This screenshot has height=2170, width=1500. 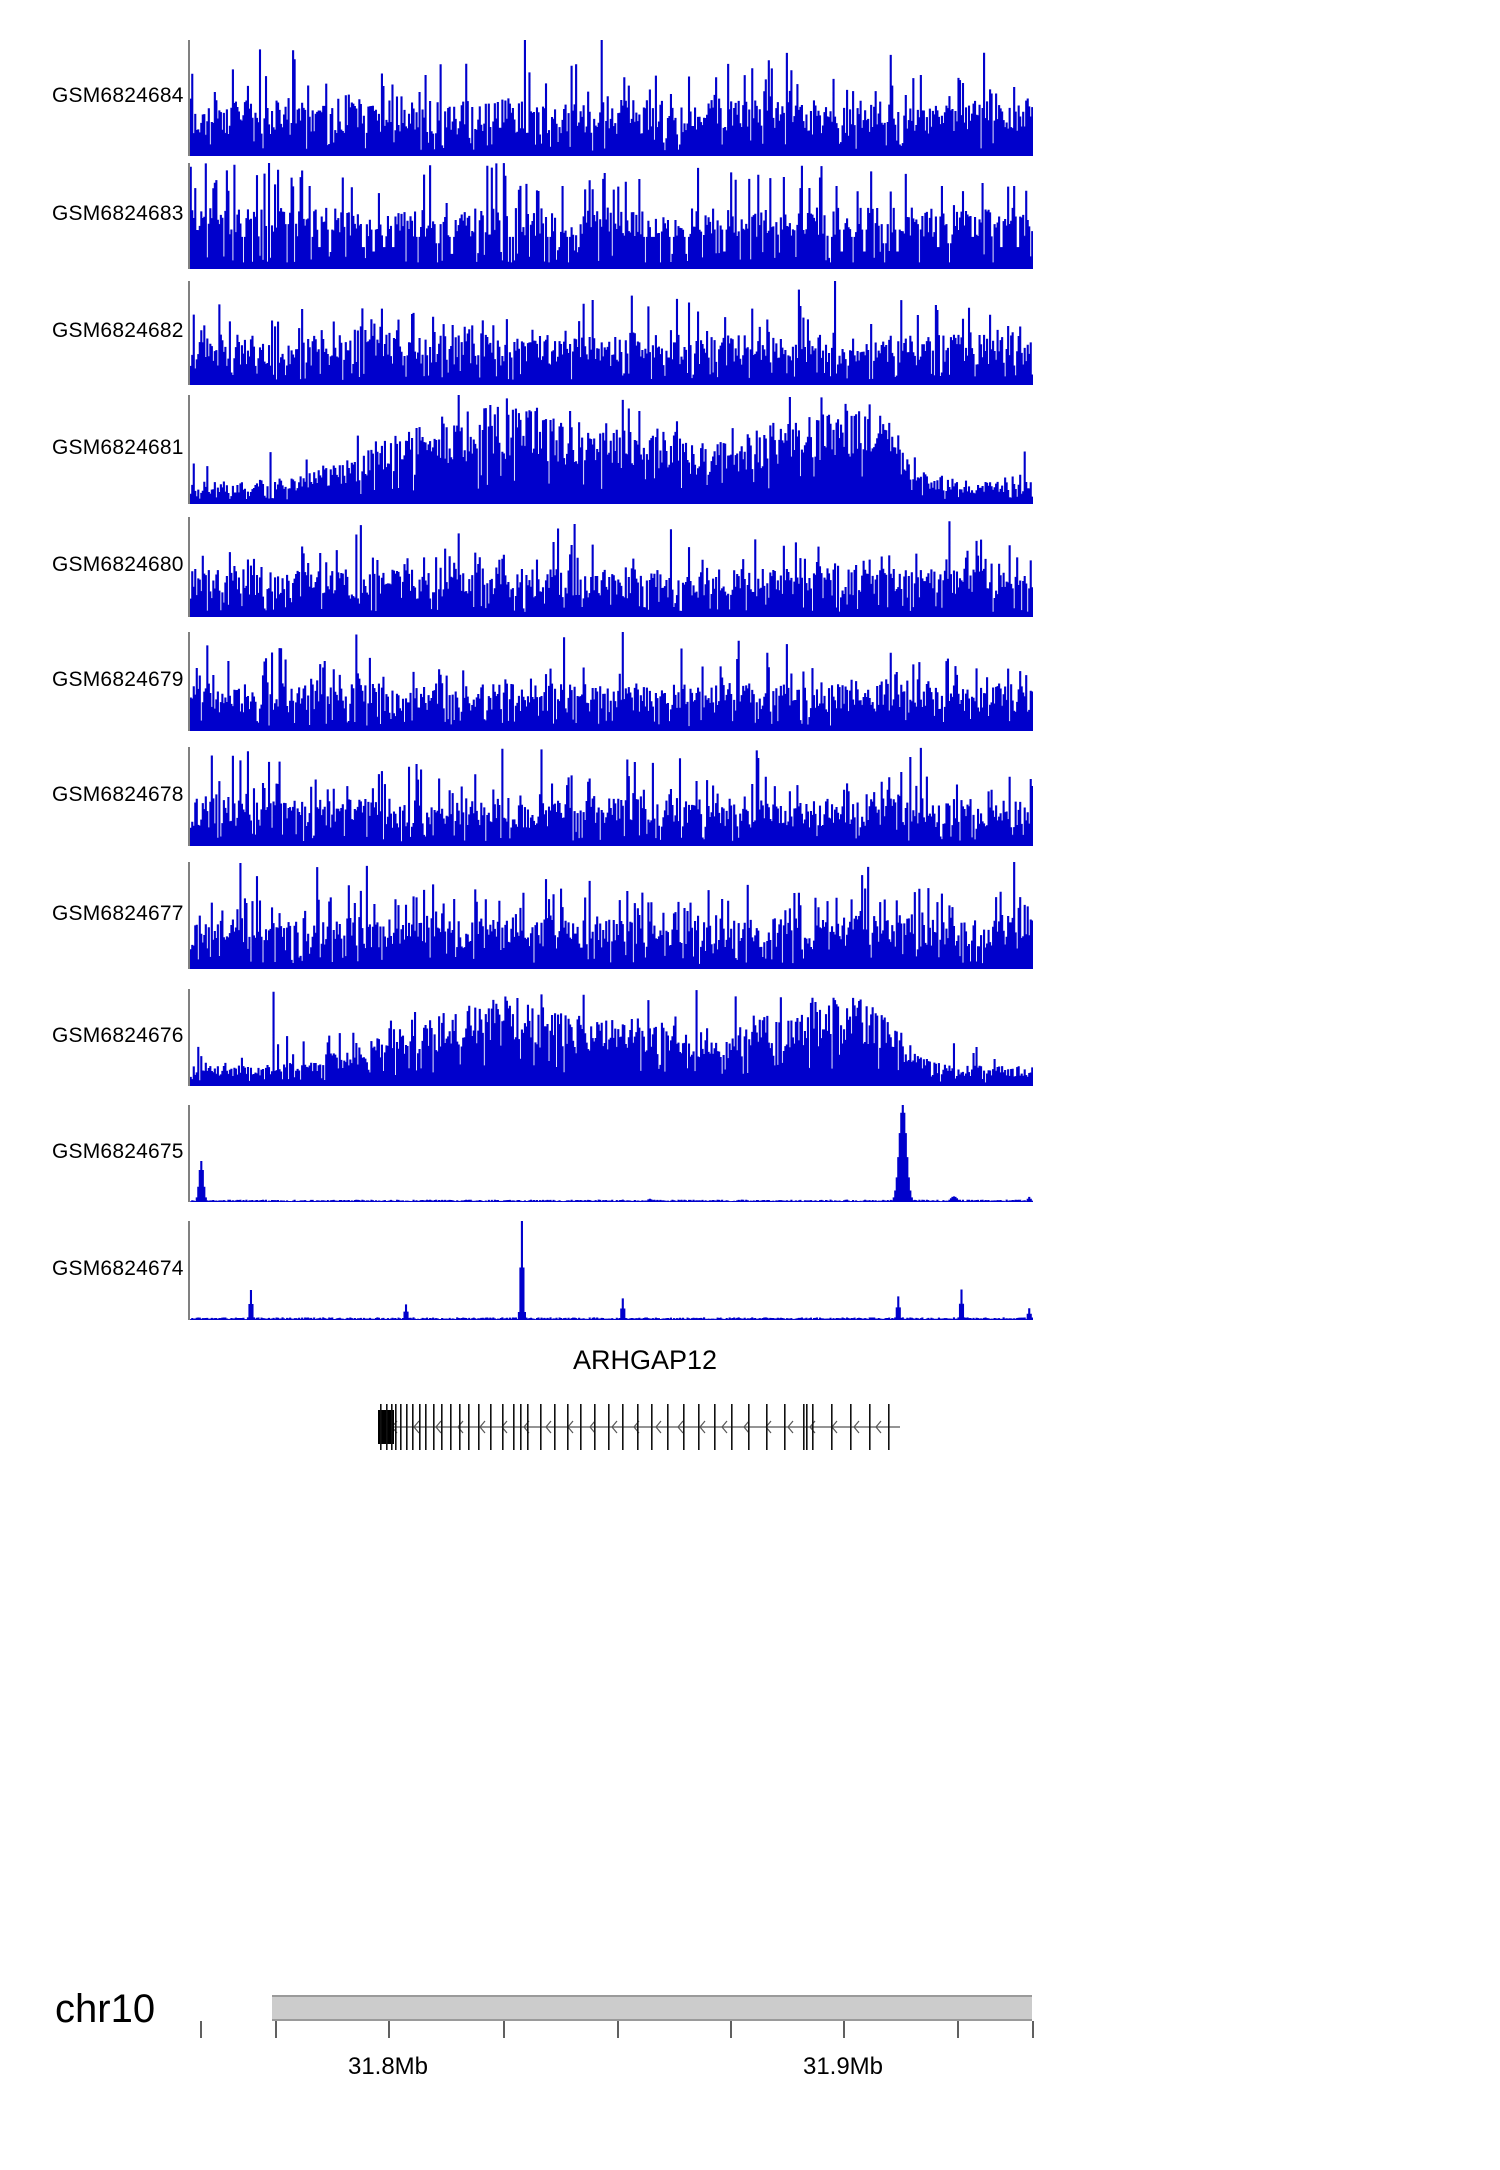 What do you see at coordinates (639, 1427) in the screenshot?
I see `gene-model-svg` at bounding box center [639, 1427].